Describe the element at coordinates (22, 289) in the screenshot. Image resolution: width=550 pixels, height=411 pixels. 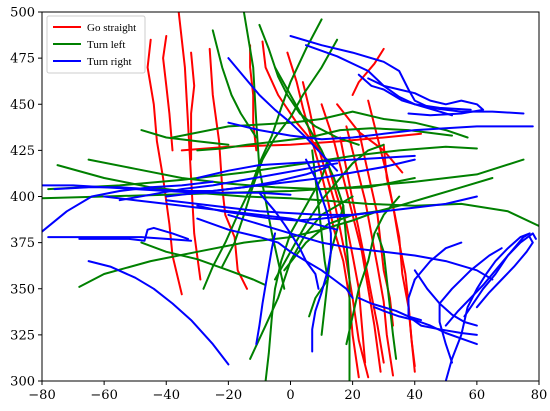
I see `y-tick-label: 350` at that location.